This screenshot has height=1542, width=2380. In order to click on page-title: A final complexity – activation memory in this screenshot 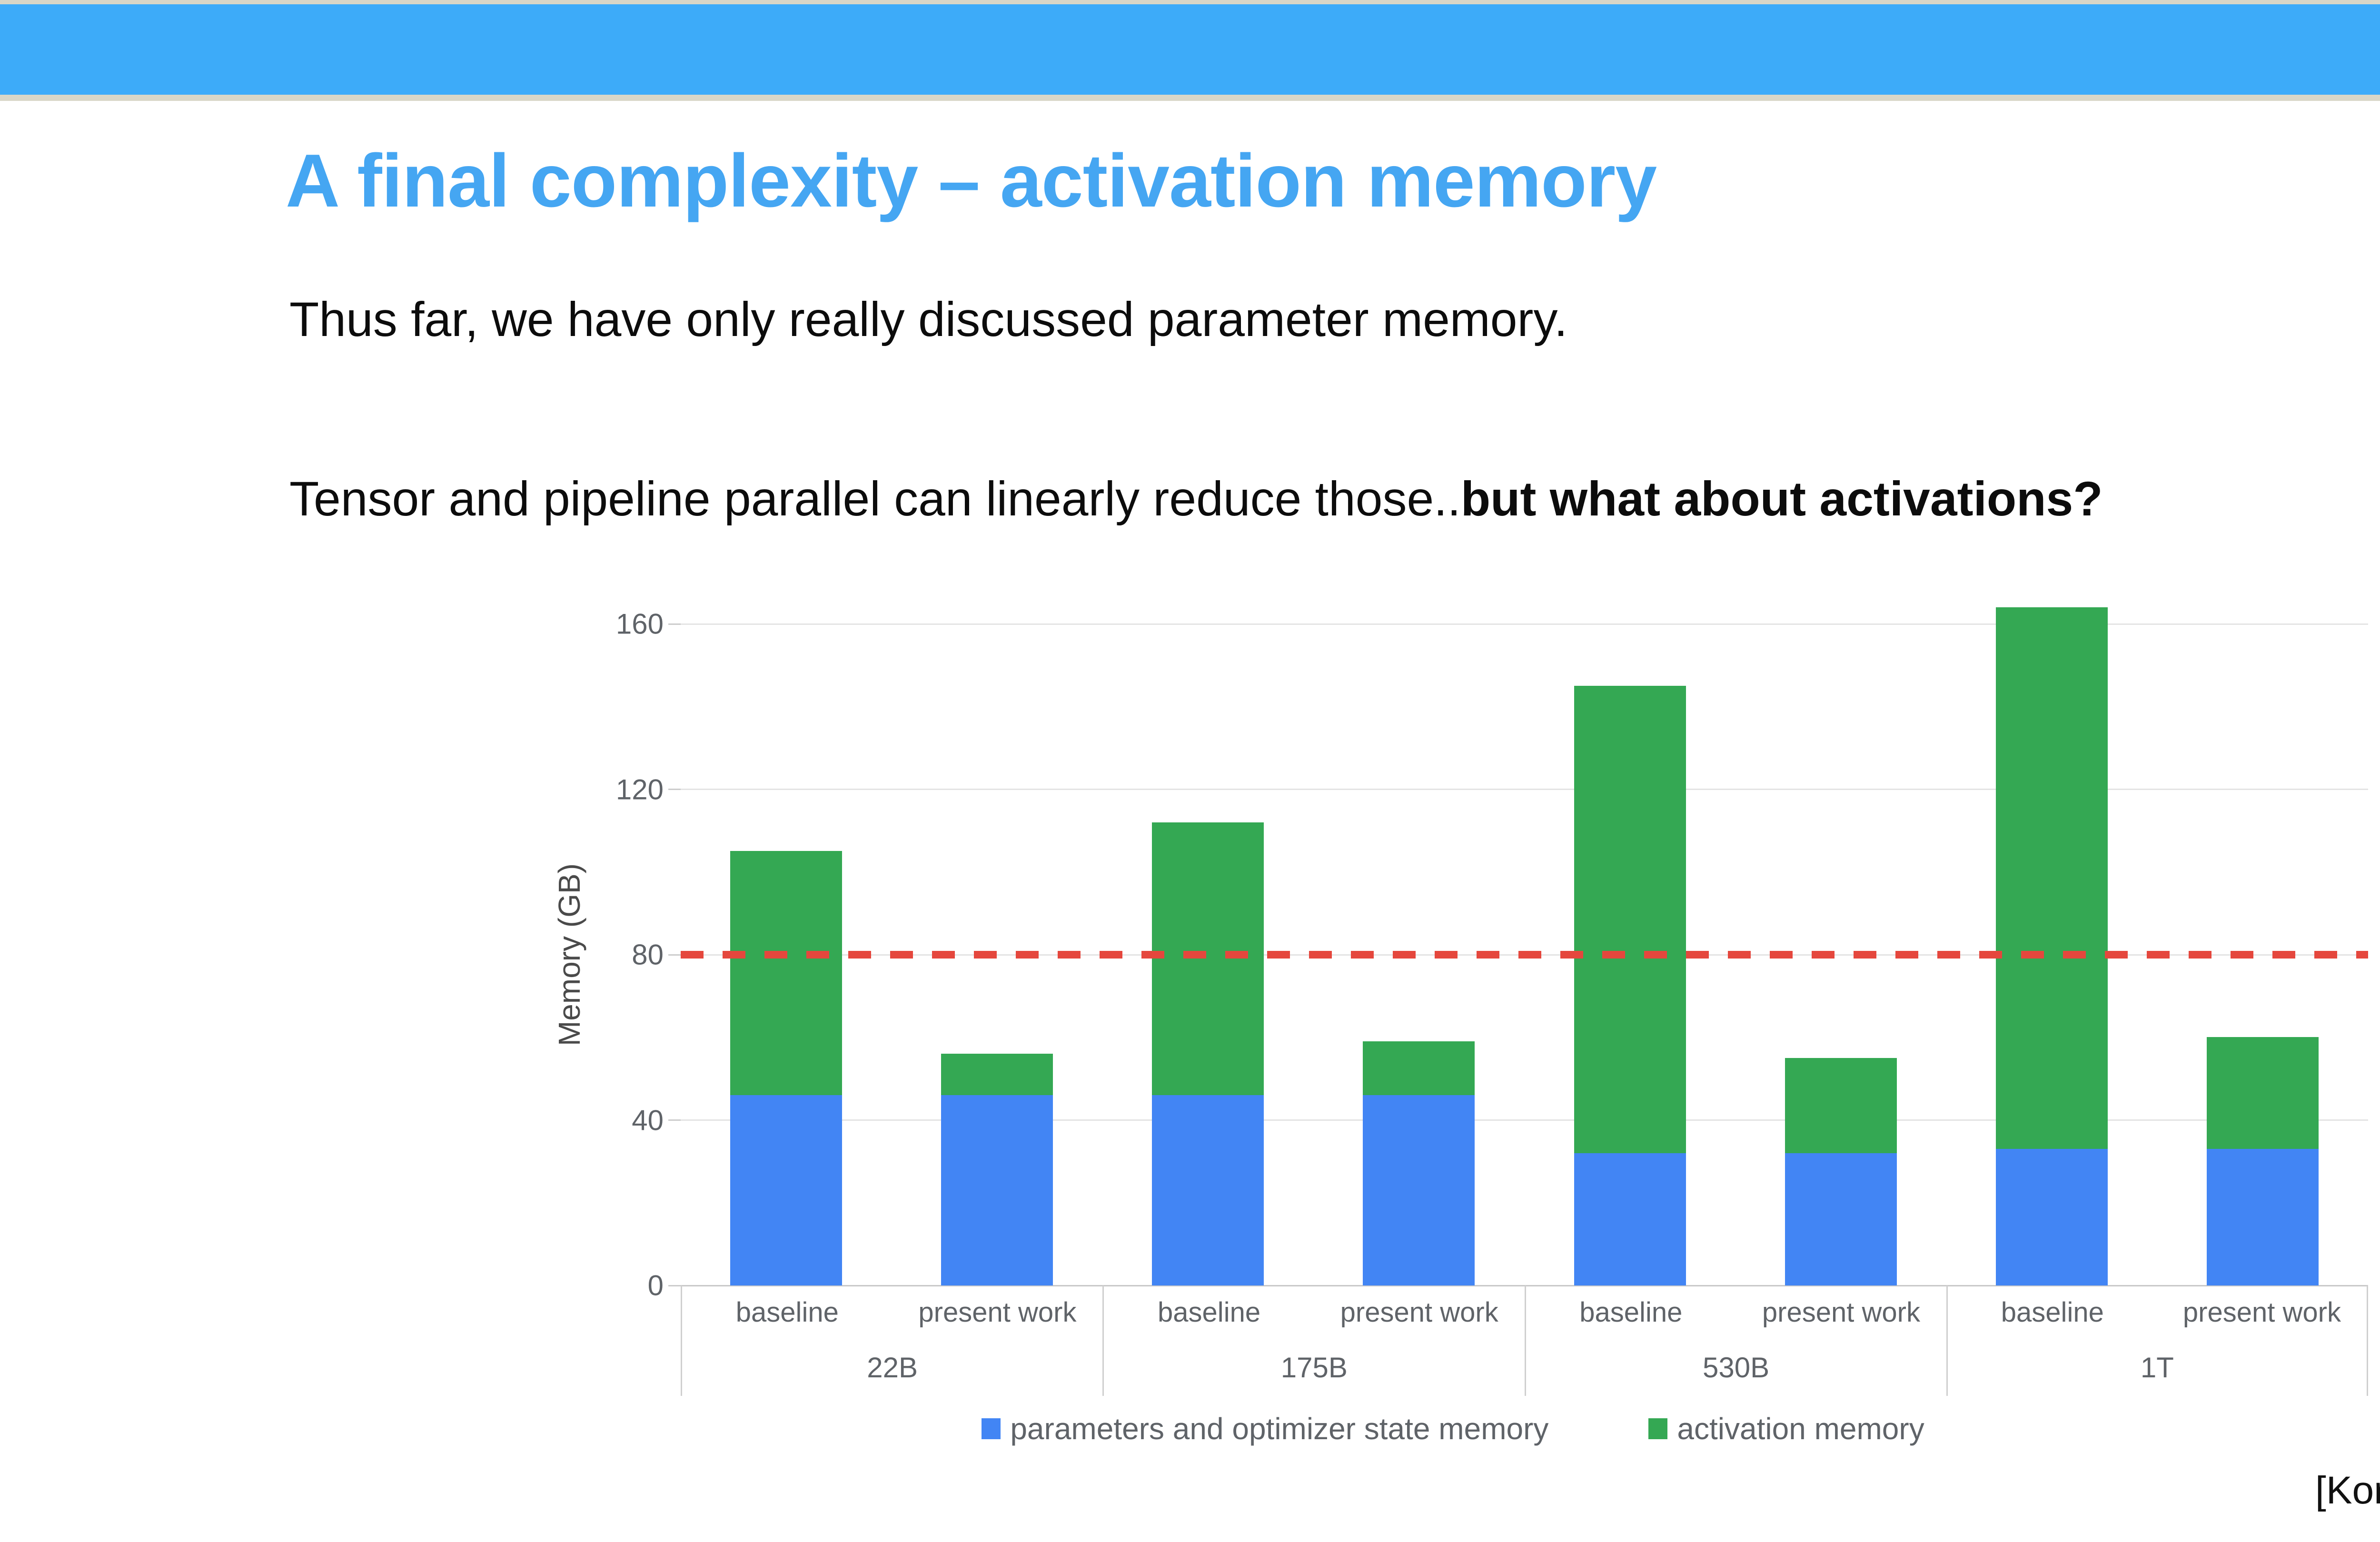, I will do `click(971, 181)`.